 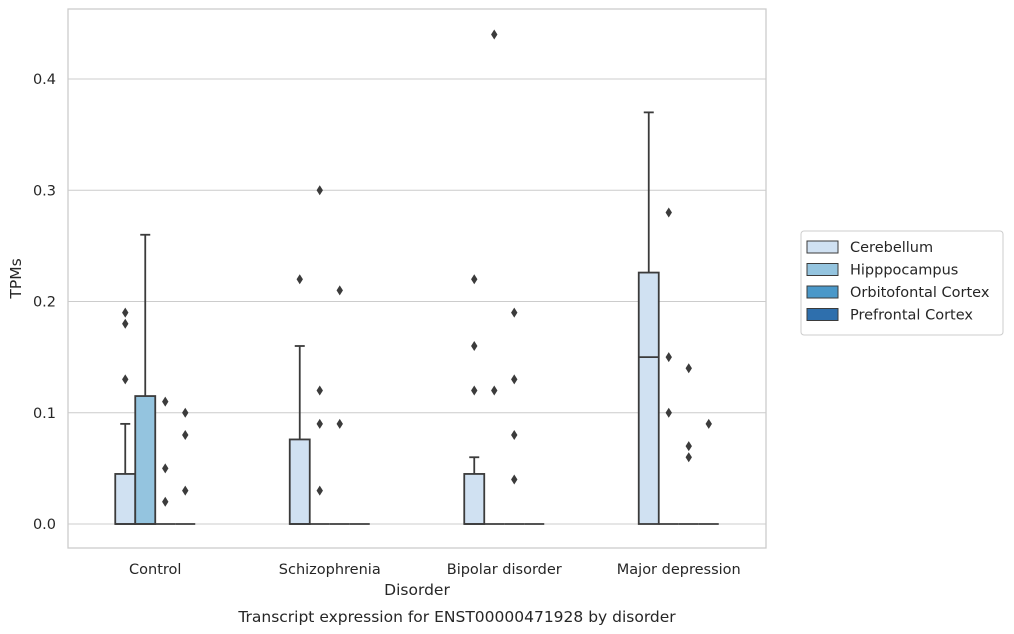 I want to click on legend-label: Hipppocampus, so click(x=904, y=271).